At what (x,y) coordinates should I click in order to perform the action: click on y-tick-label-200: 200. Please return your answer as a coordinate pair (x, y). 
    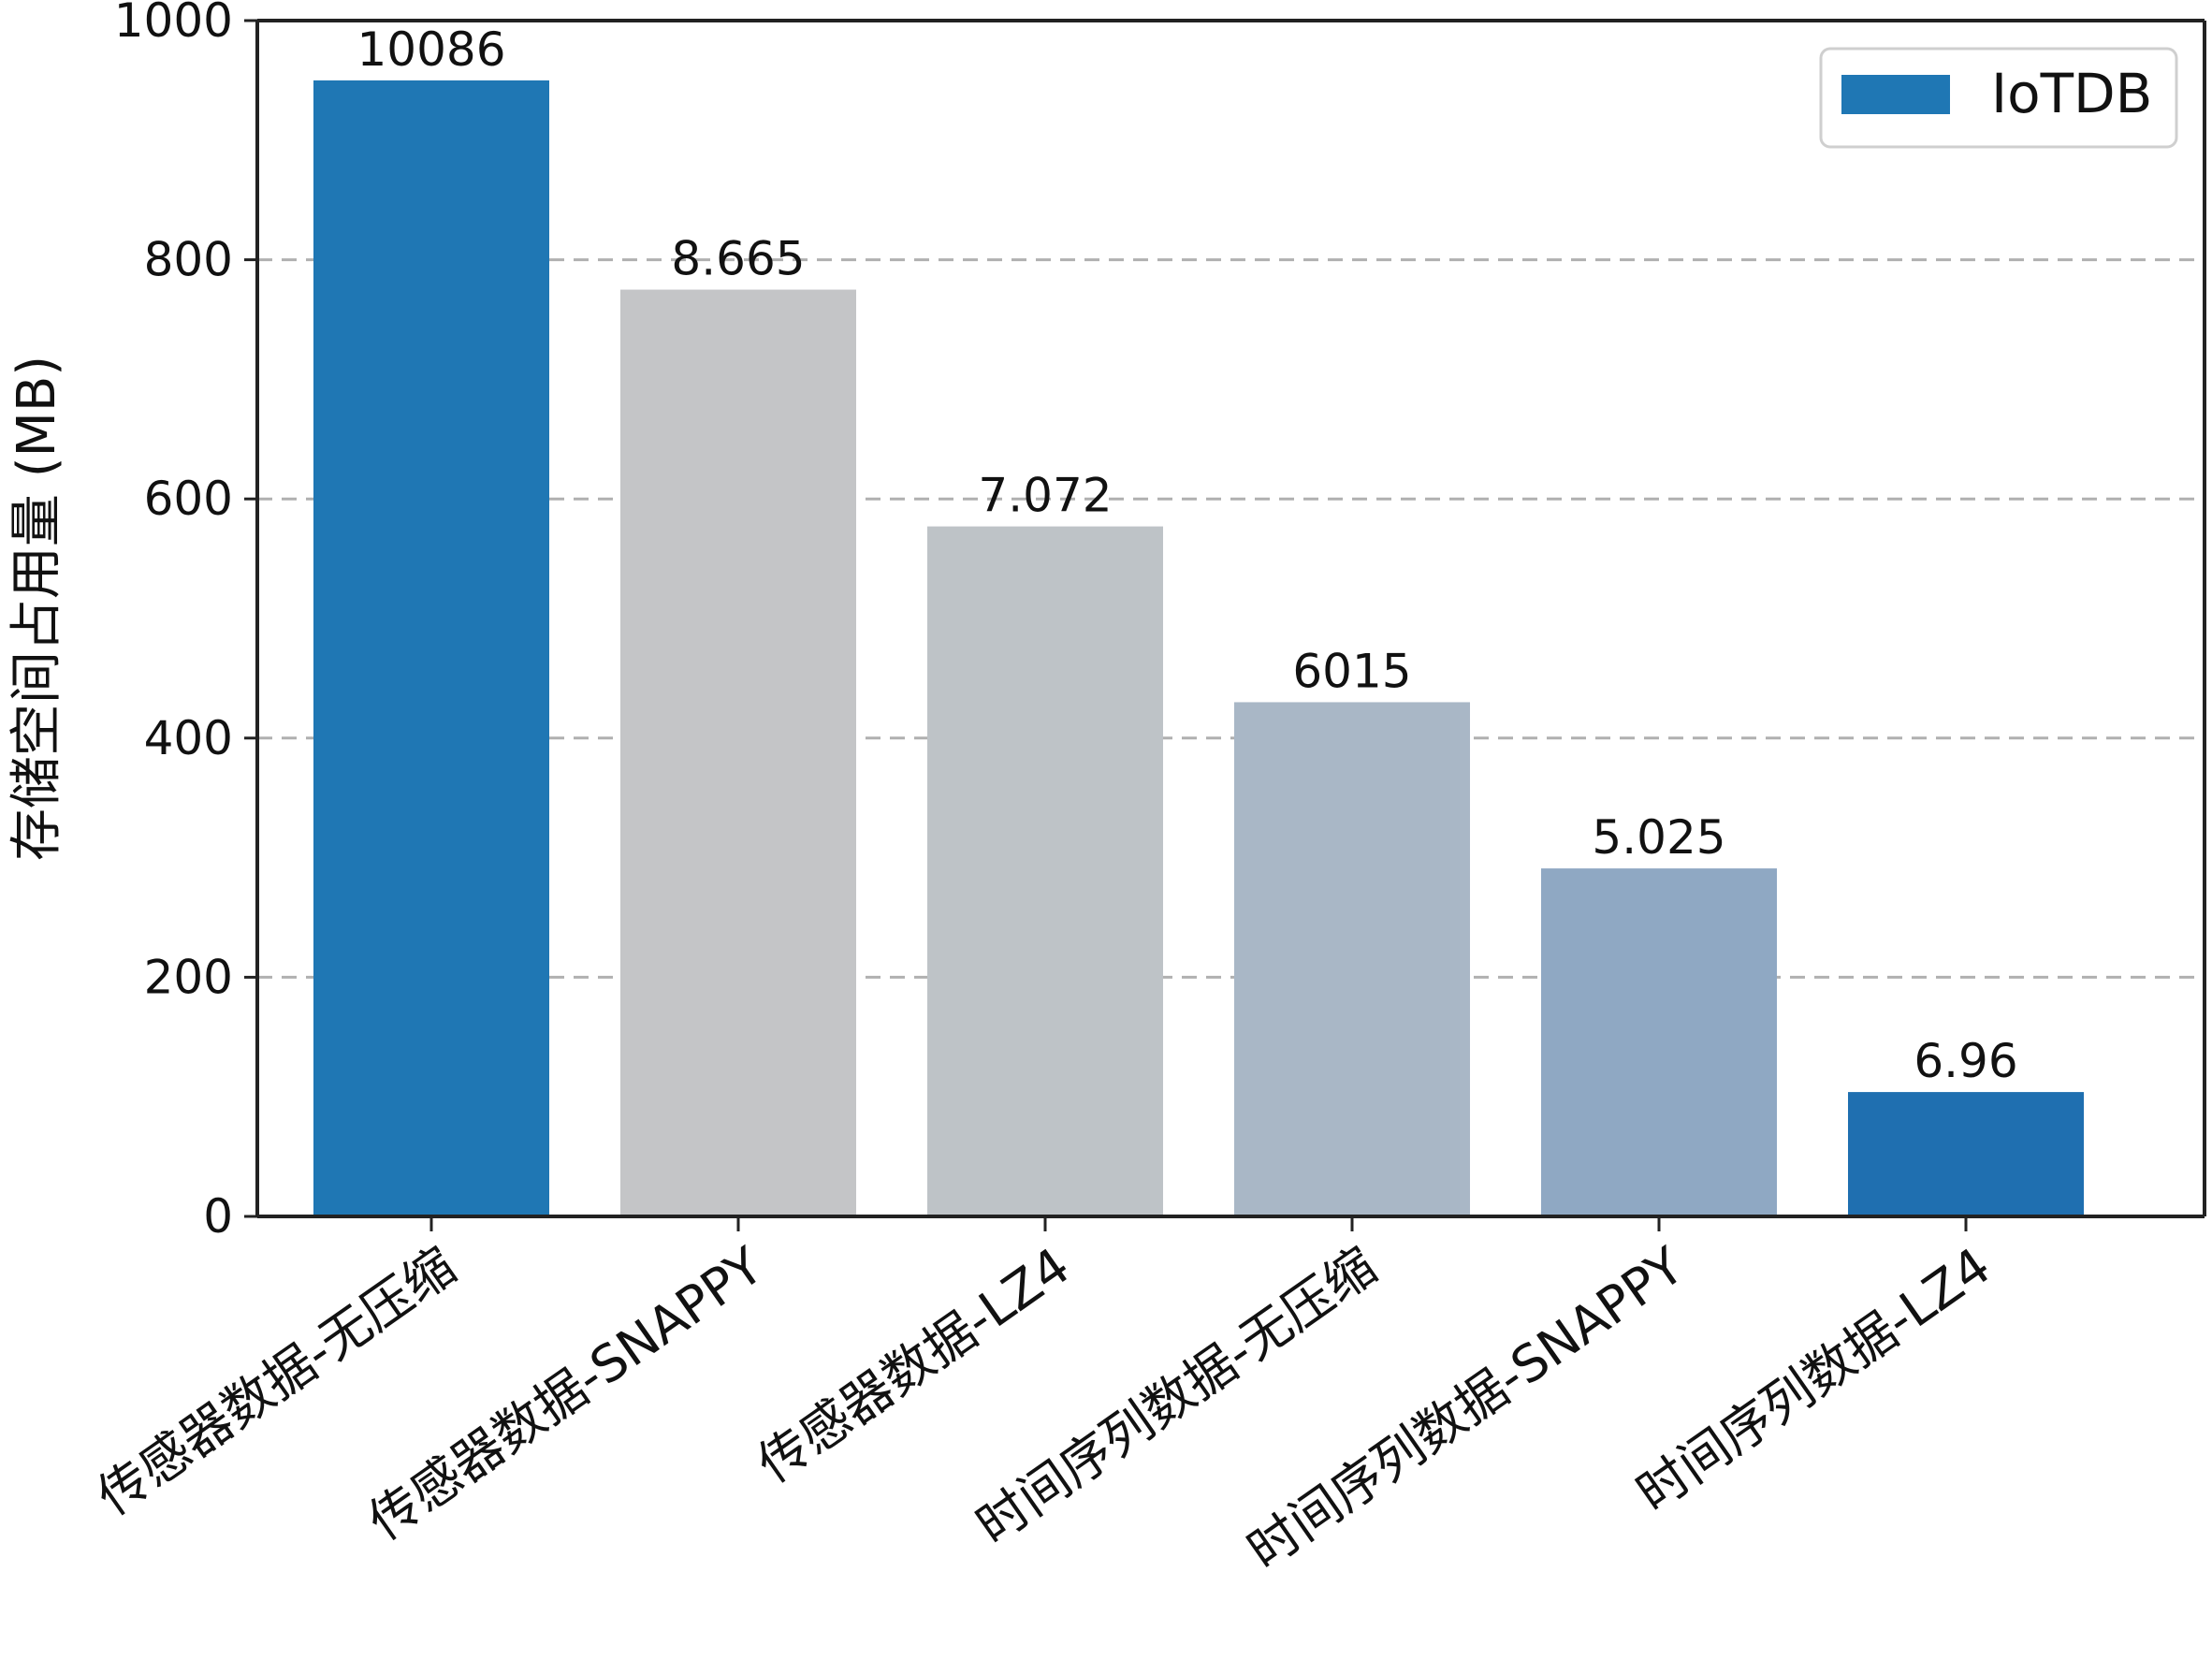
    Looking at the image, I should click on (188, 977).